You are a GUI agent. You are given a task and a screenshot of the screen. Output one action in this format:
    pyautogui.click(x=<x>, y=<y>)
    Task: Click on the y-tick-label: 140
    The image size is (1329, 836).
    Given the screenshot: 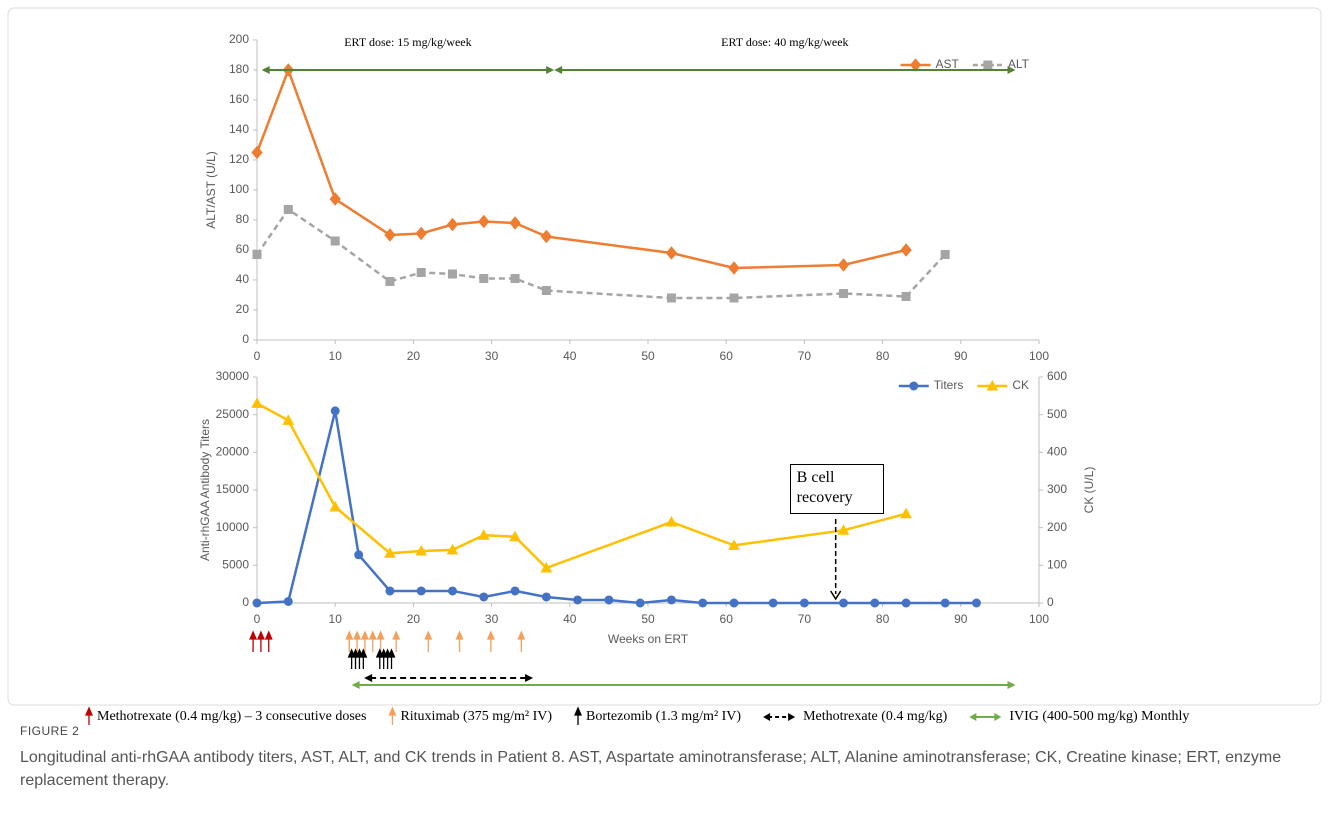 What is the action you would take?
    pyautogui.click(x=239, y=129)
    